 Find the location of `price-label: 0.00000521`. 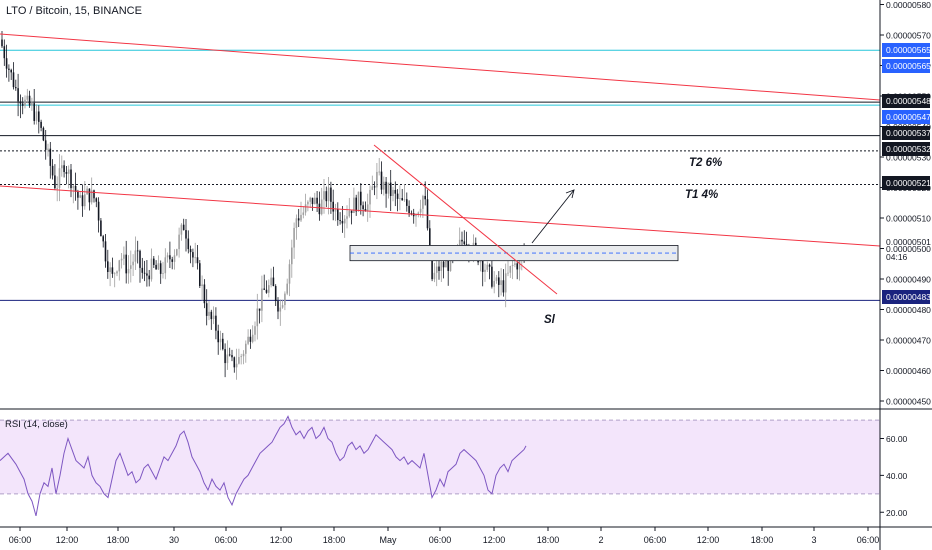

price-label: 0.00000521 is located at coordinates (908, 183).